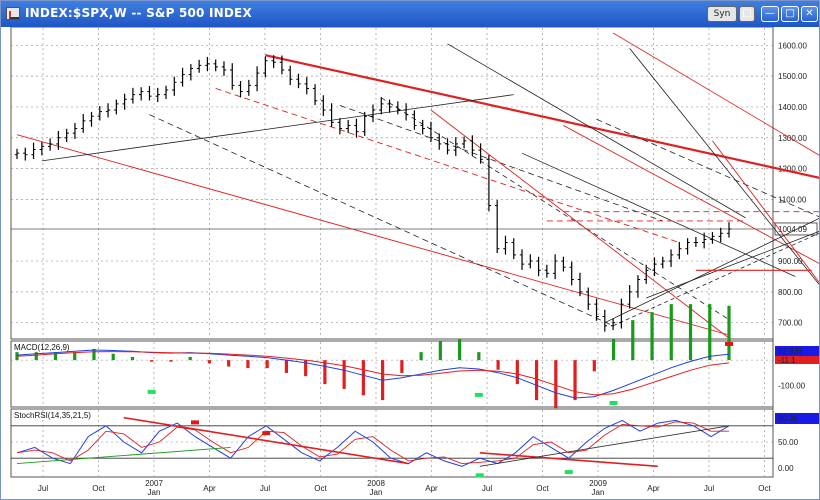 The image size is (820, 500). I want to click on chart-app-icon, so click(13, 13).